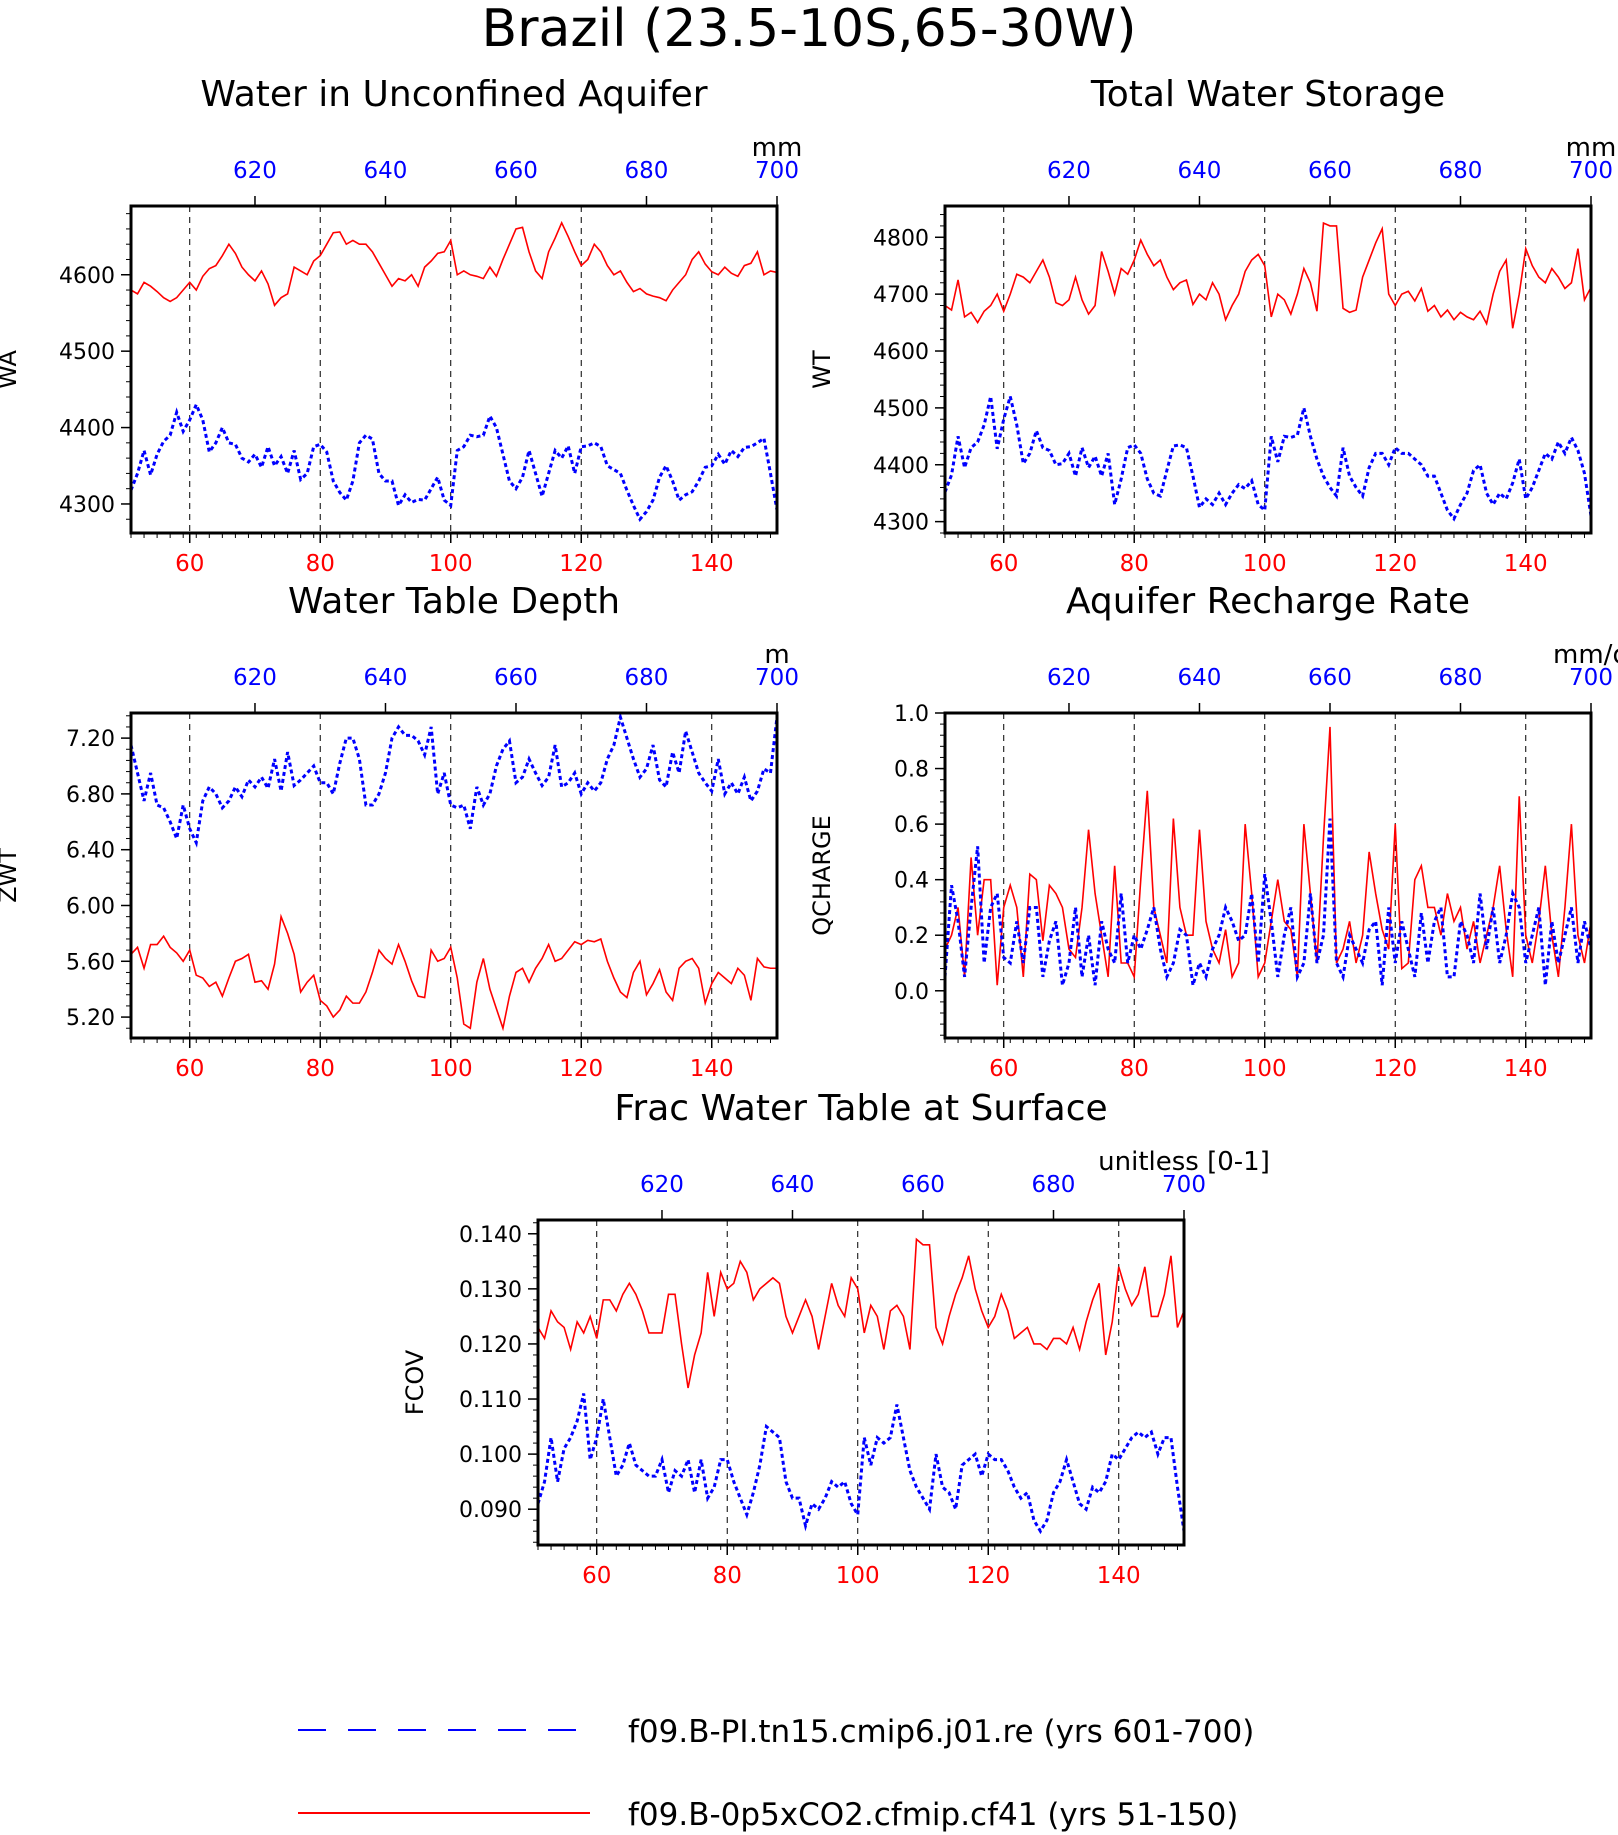 This screenshot has width=1618, height=1835. What do you see at coordinates (1585, 655) in the screenshot?
I see `chart-units: mm/d` at bounding box center [1585, 655].